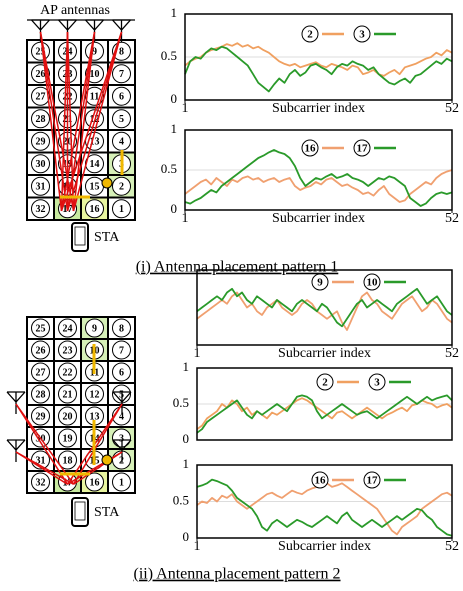  Describe the element at coordinates (94, 97) in the screenshot. I see `cell-label: 11` at that location.